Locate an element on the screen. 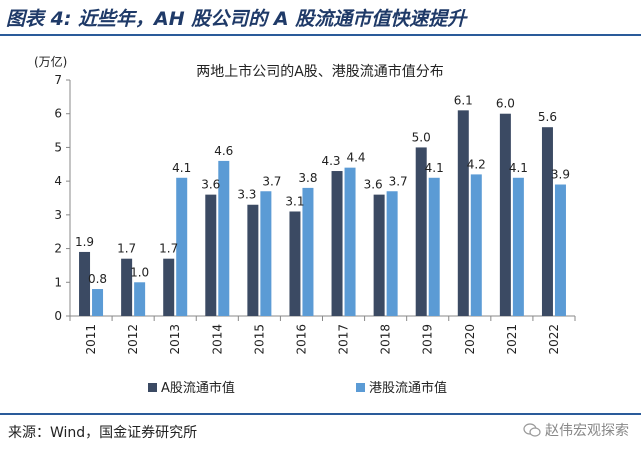 This screenshot has width=641, height=457. legend: A股流通市值 港股流通市值 is located at coordinates (297, 388).